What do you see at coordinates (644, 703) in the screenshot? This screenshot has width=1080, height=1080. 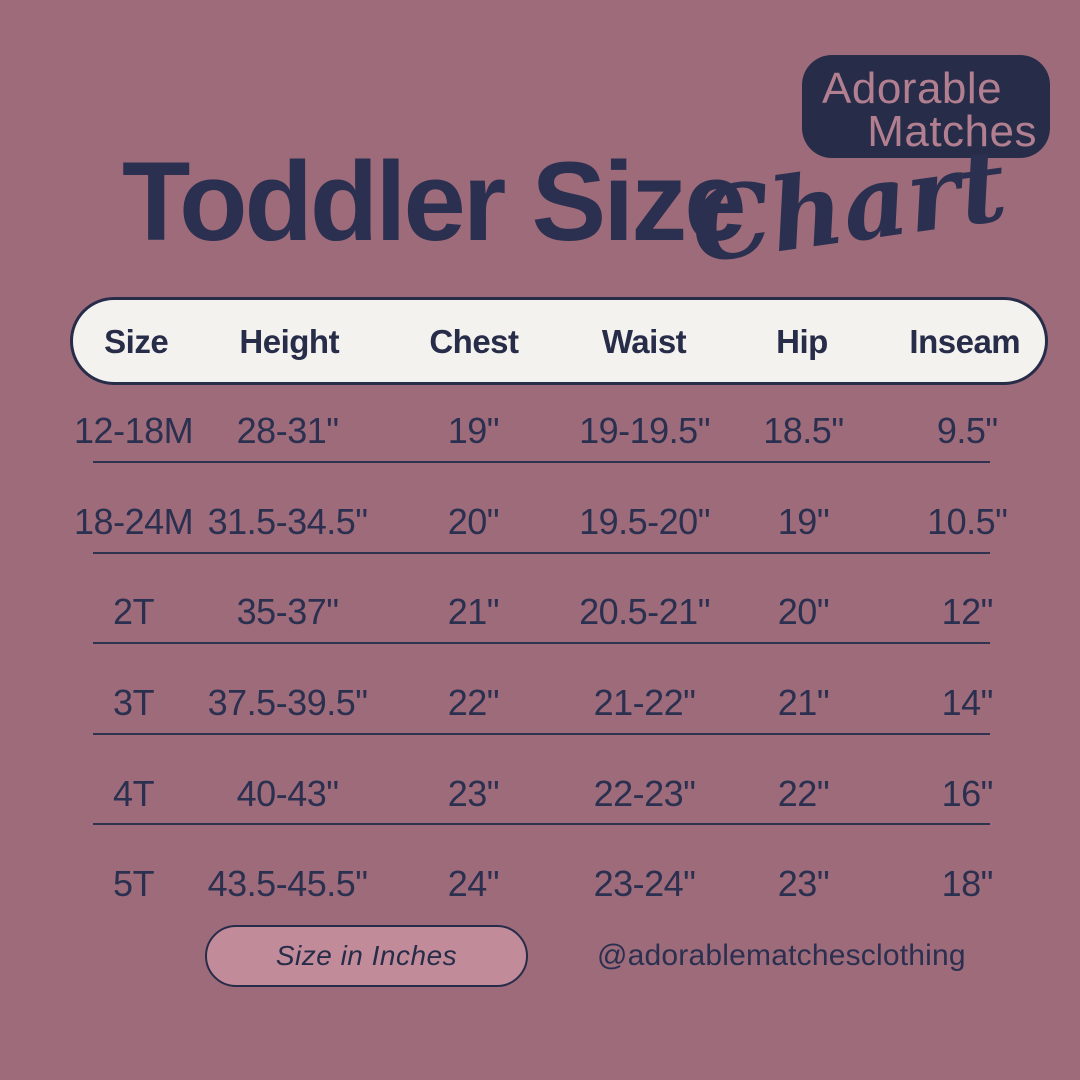 I see `table-cell: 21-22"` at bounding box center [644, 703].